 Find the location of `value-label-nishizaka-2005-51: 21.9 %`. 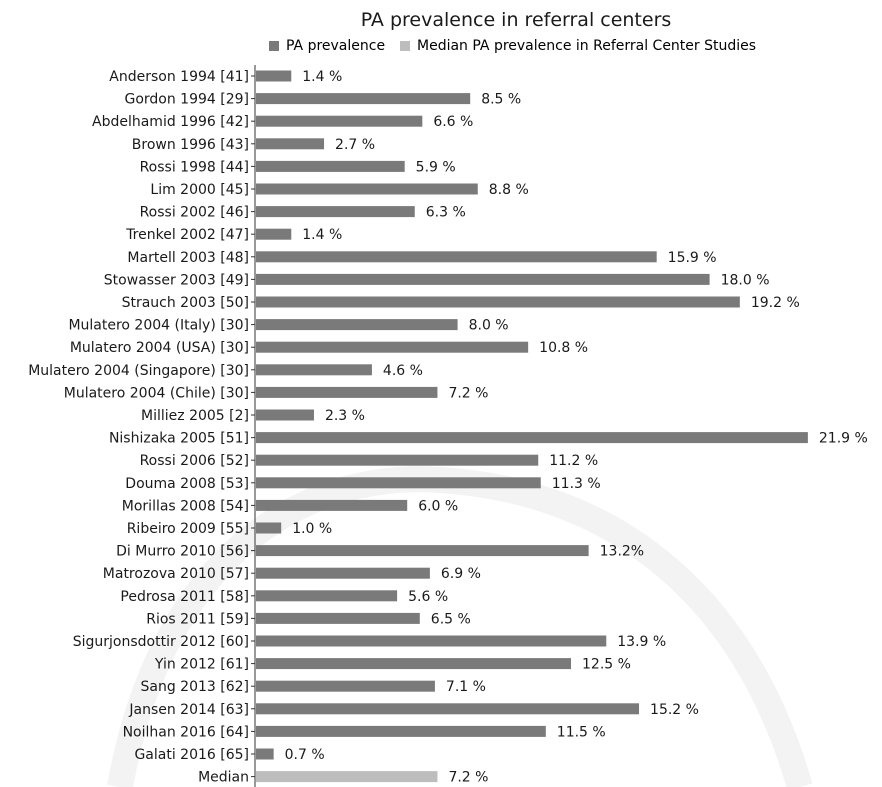

value-label-nishizaka-2005-51: 21.9 % is located at coordinates (843, 439).